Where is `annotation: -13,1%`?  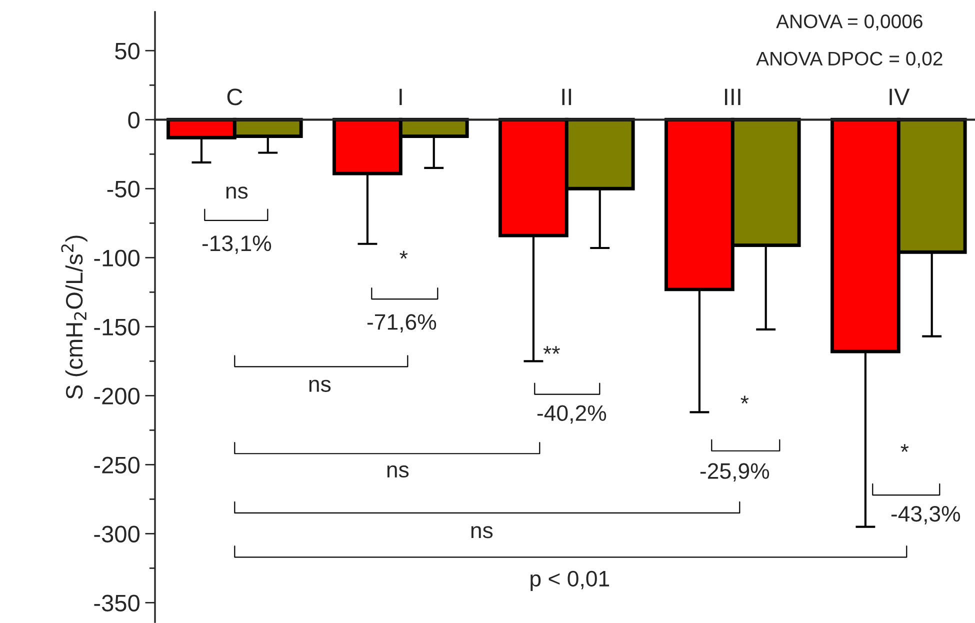
annotation: -13,1% is located at coordinates (237, 244).